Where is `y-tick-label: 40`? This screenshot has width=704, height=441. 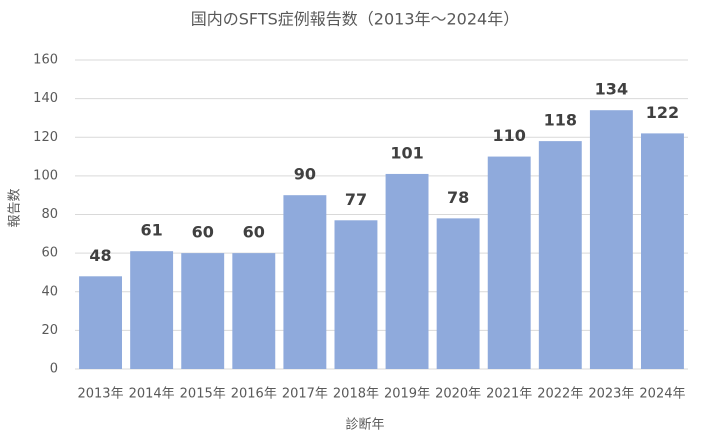
y-tick-label: 40 is located at coordinates (49, 291).